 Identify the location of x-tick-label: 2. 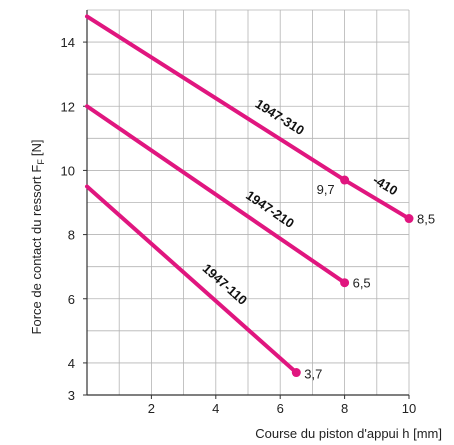
(151, 408).